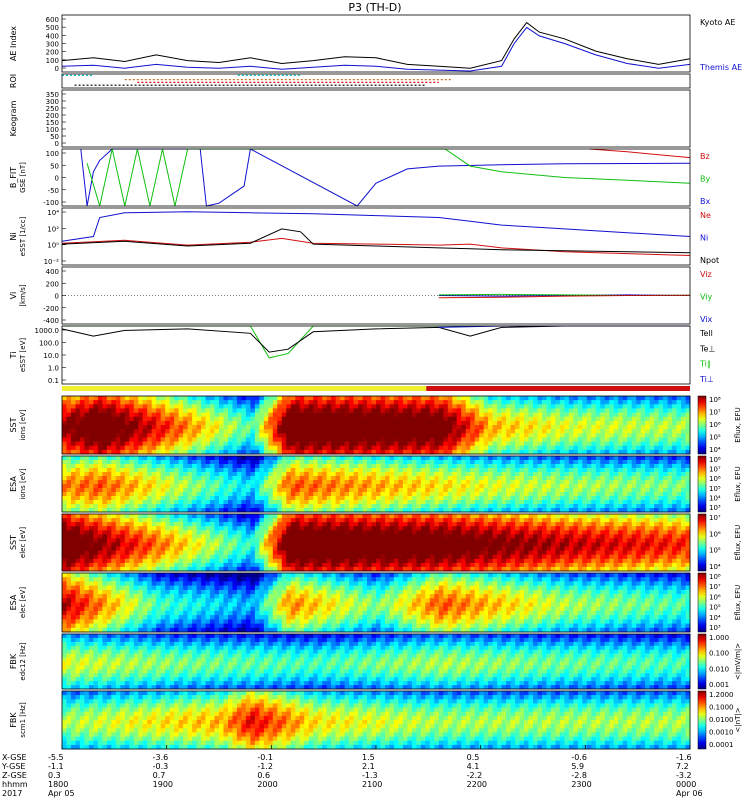  Describe the element at coordinates (705, 156) in the screenshot. I see `legend-entry: Bz` at that location.